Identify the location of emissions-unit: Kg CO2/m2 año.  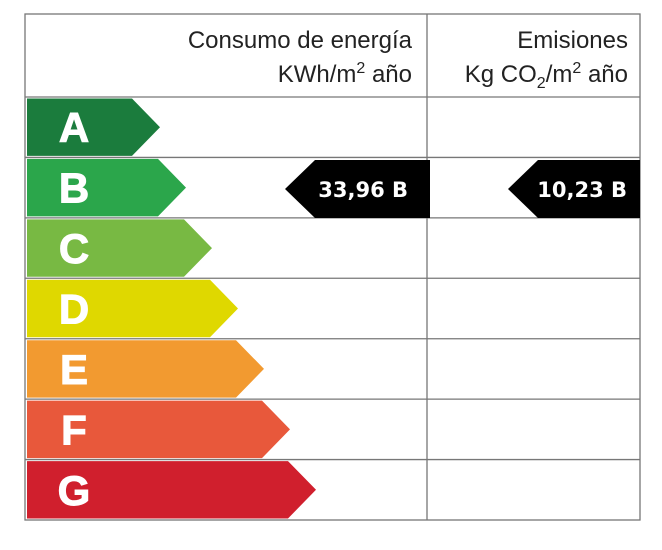
(546, 76).